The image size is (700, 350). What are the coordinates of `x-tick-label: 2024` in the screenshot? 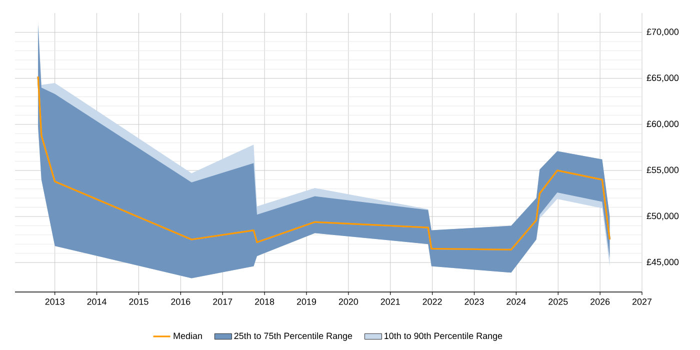 It's located at (516, 301).